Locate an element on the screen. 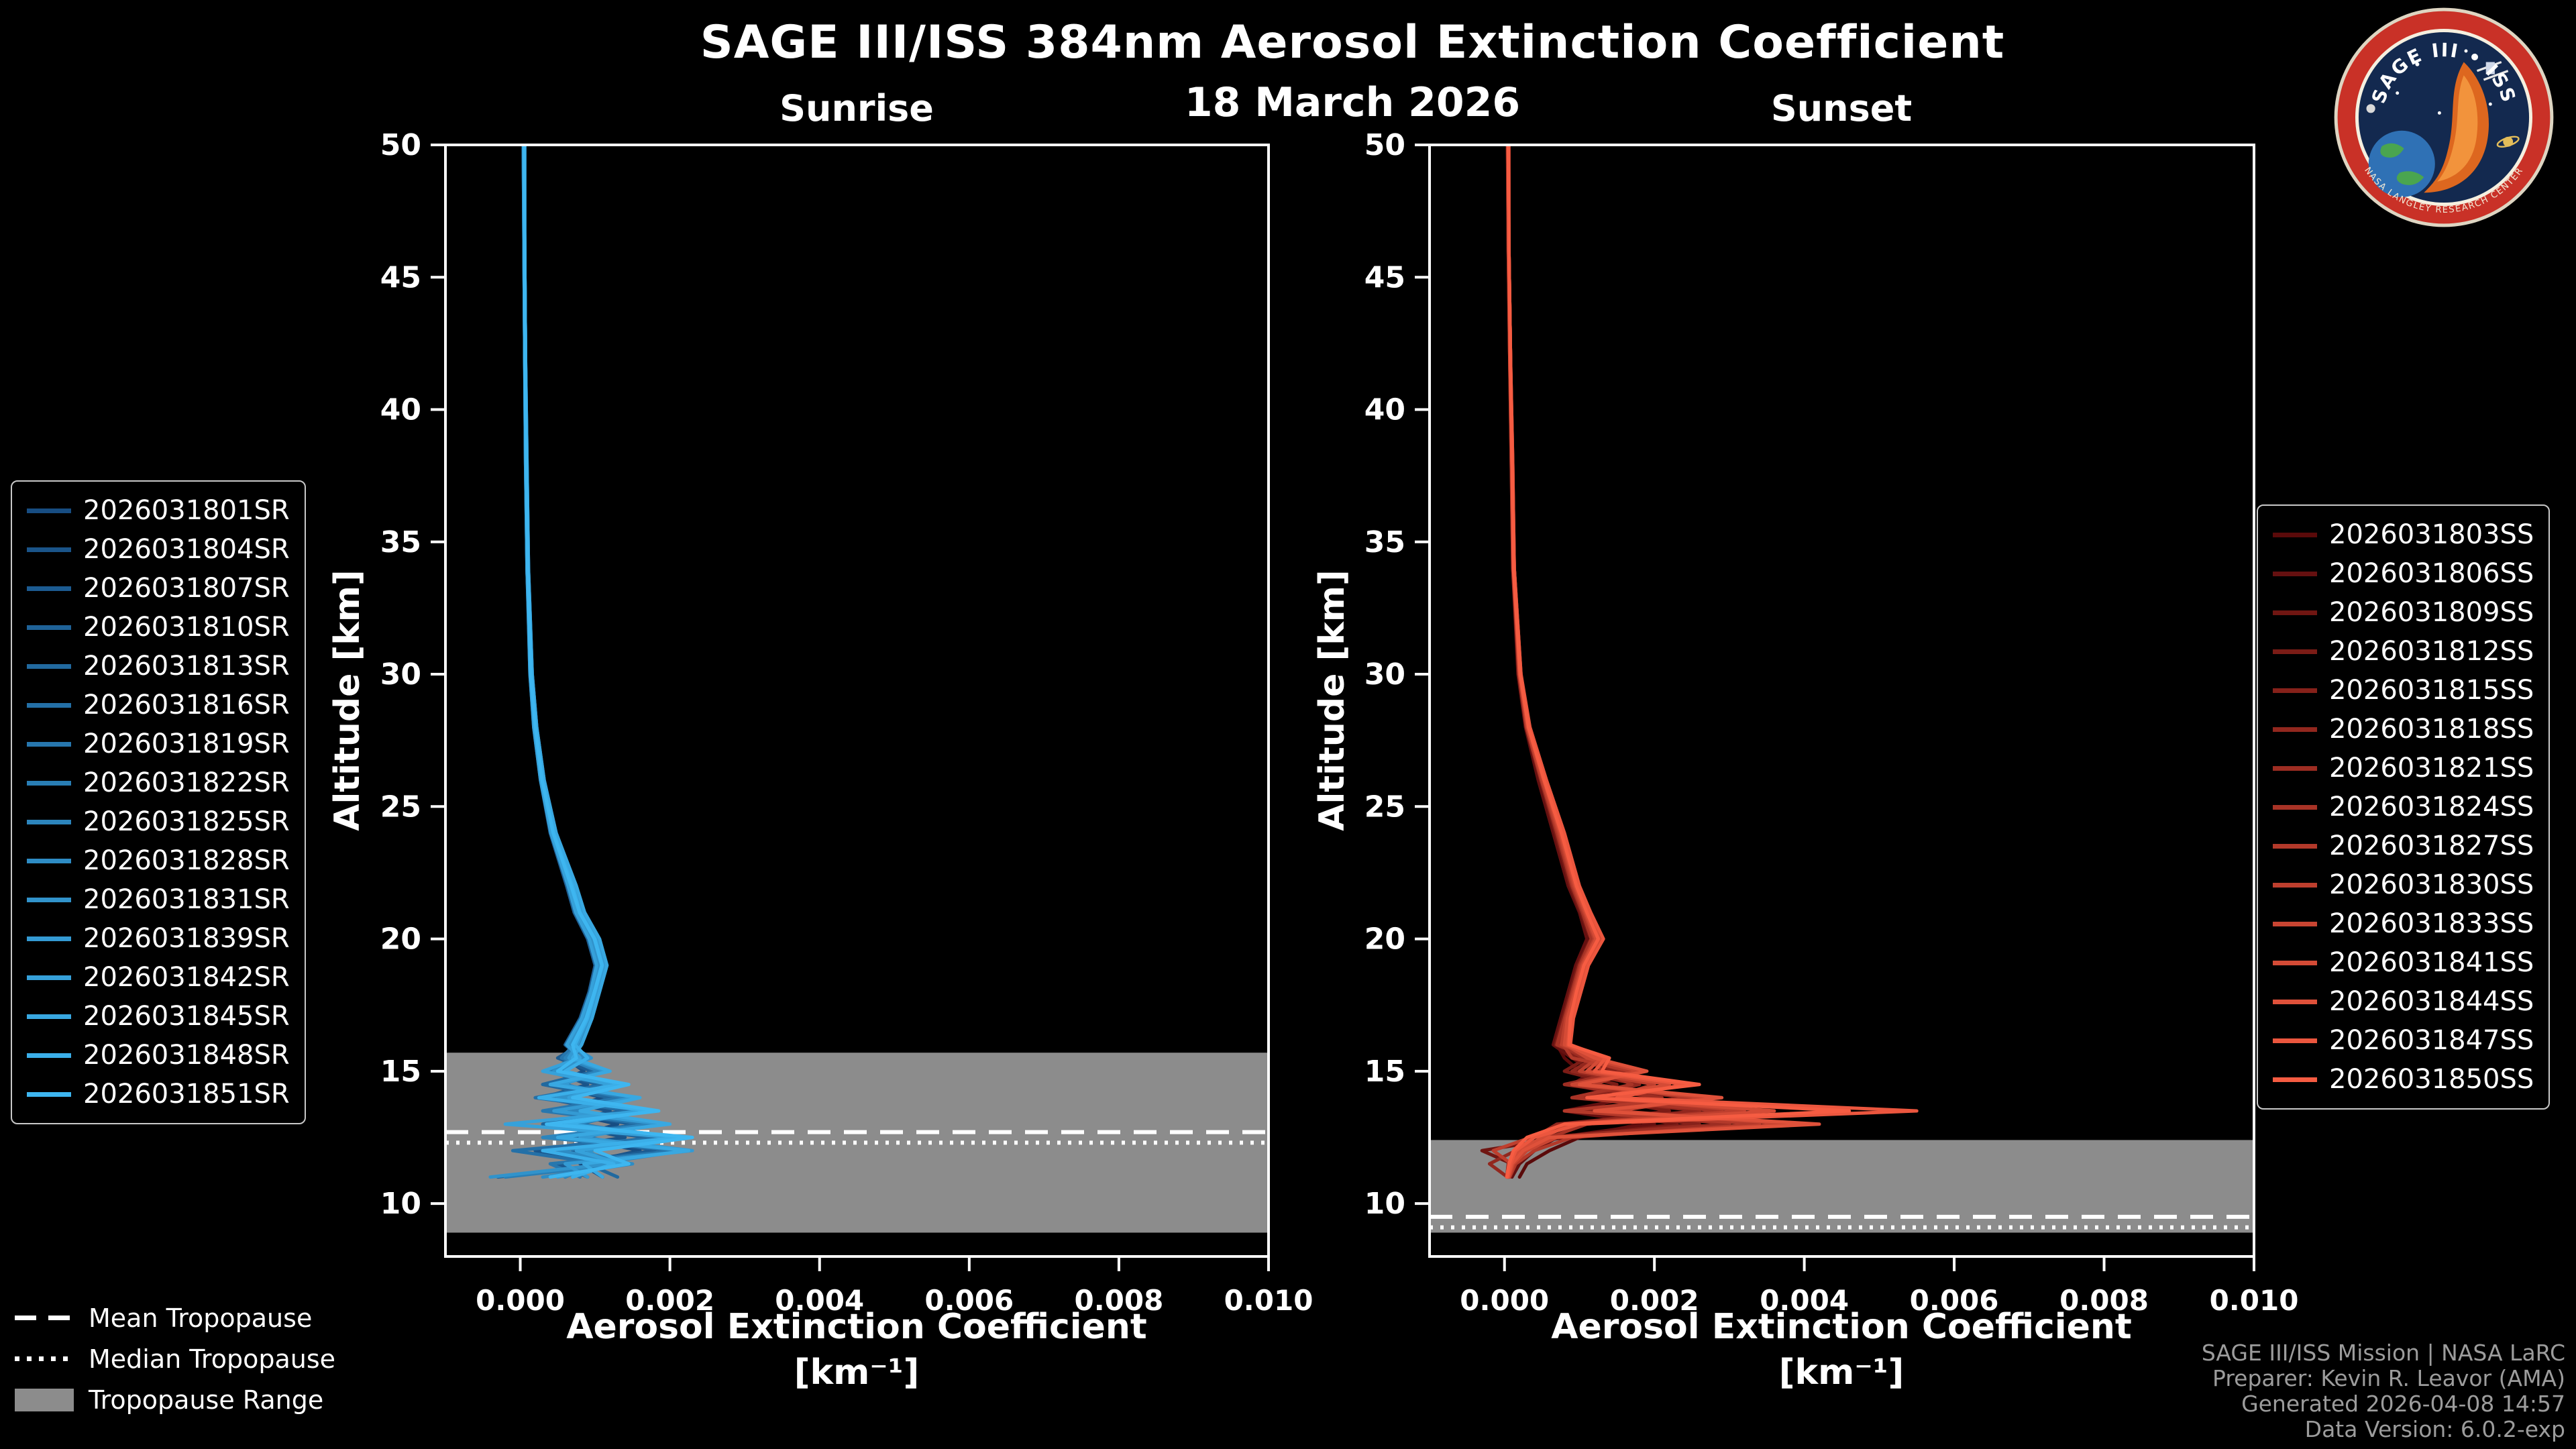 The width and height of the screenshot is (2576, 1449). profile-line-2026031813SR is located at coordinates (597, 662).